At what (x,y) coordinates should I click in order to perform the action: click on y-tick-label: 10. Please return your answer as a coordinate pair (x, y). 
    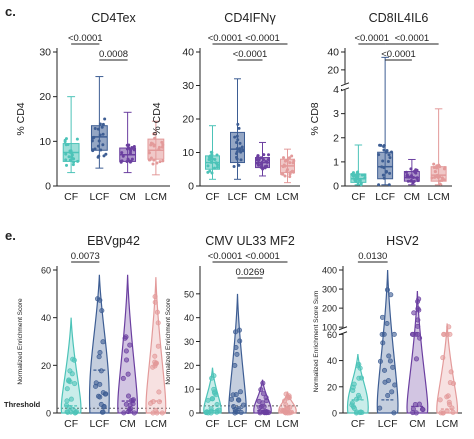
    Looking at the image, I should click on (188, 153).